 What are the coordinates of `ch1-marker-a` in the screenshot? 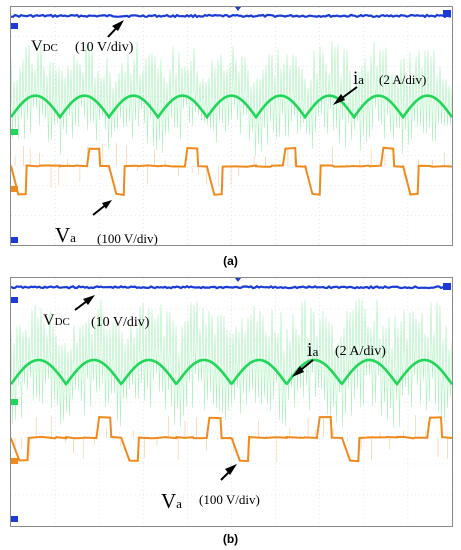 It's located at (231, 19).